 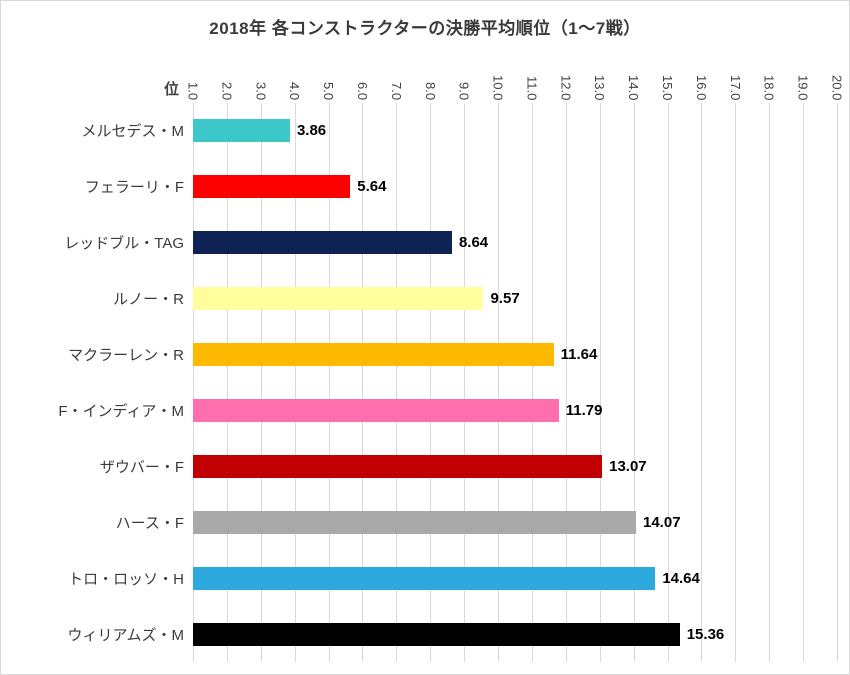 I want to click on bar-row: 14.64, so click(x=515, y=578).